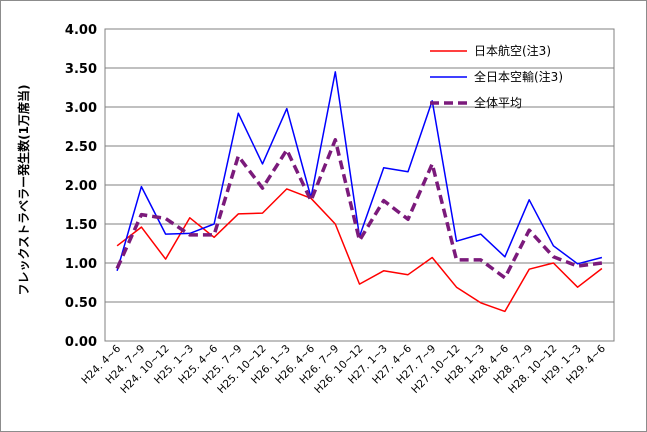 This screenshot has height=432, width=647. Describe the element at coordinates (81, 303) in the screenshot. I see `y-tick-label: 0.50` at that location.